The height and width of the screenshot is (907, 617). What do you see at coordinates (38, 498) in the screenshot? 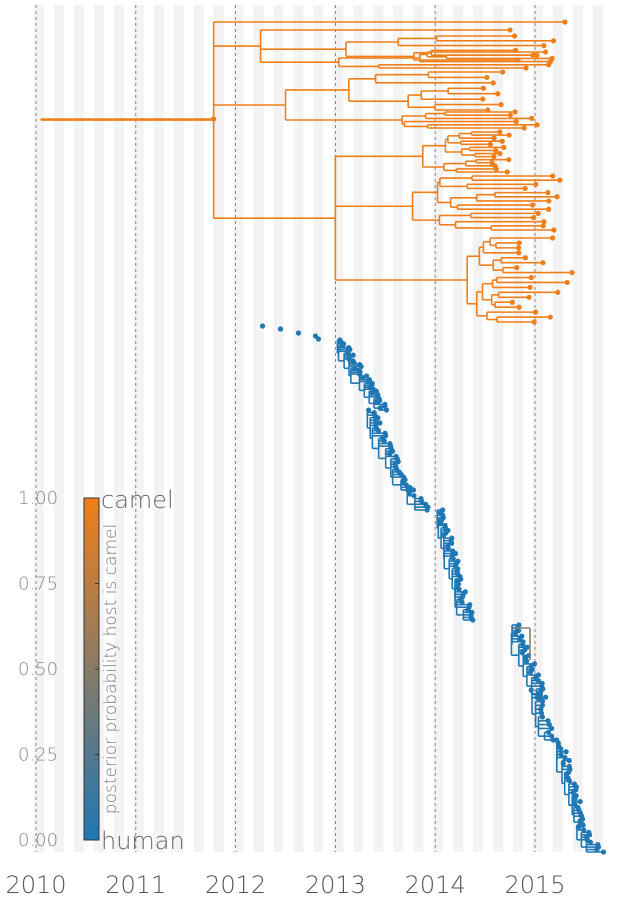
I see `colorbar-tick-label: 1.00` at bounding box center [38, 498].